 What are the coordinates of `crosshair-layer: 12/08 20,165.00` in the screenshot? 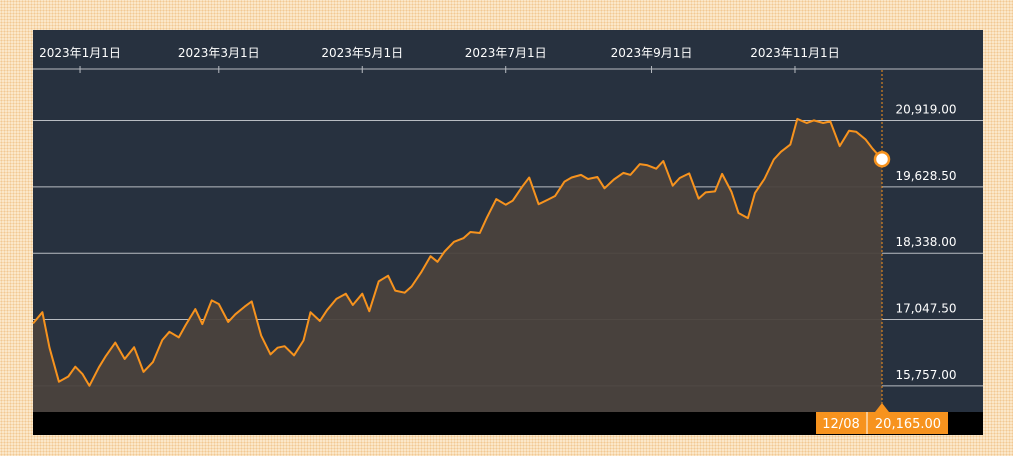 It's located at (882, 252).